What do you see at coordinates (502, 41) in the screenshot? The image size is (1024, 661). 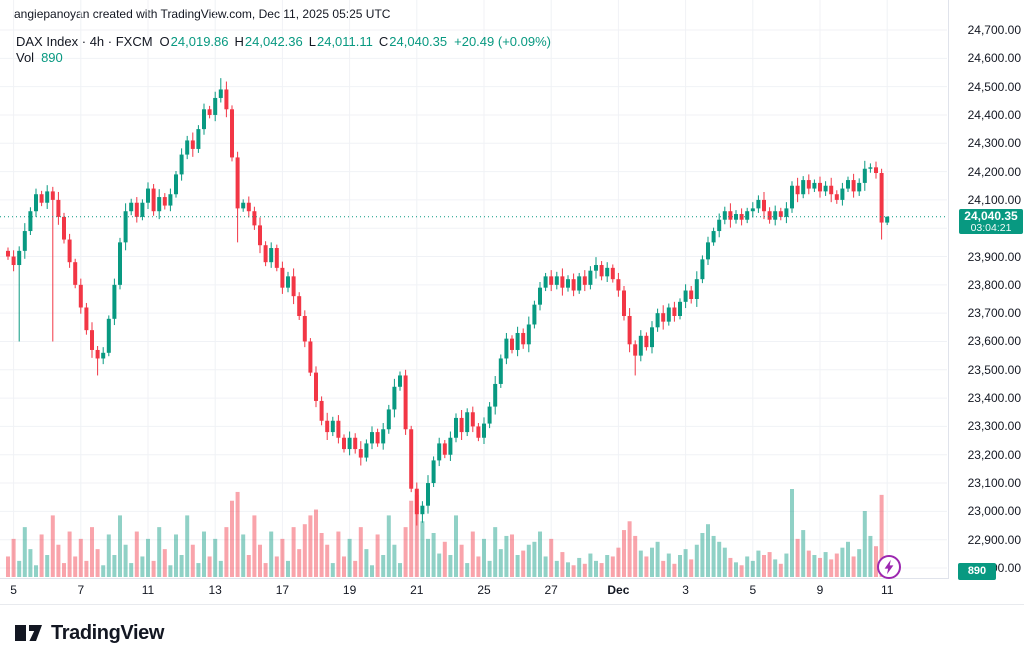 I see `change-value: +20.49 (+0.09%)` at bounding box center [502, 41].